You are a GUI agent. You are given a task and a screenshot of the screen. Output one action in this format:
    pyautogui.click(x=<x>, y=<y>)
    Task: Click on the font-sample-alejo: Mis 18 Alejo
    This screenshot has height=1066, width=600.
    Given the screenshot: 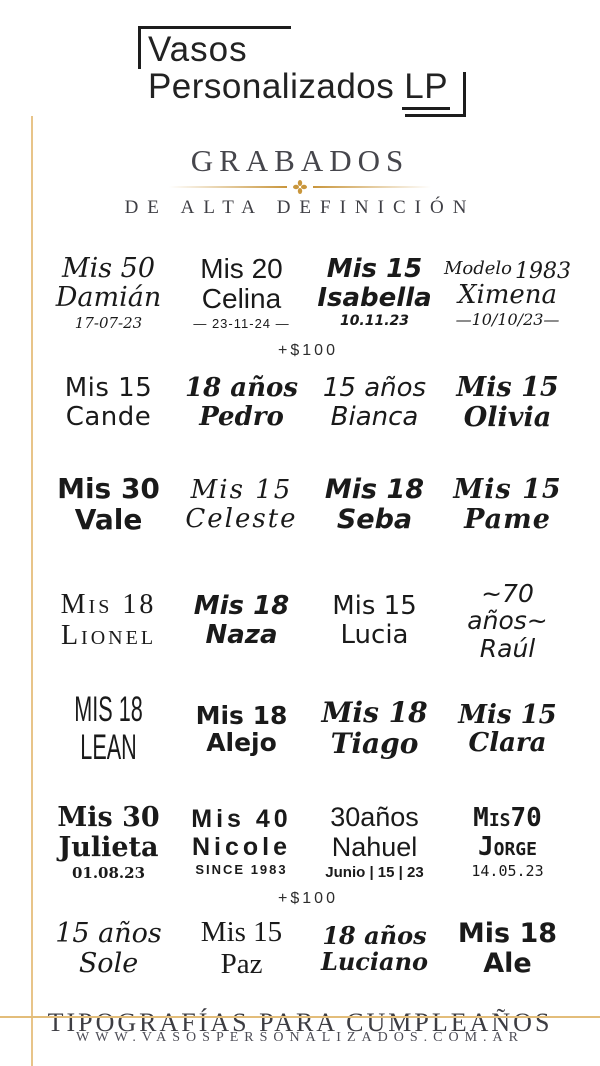 What is the action you would take?
    pyautogui.click(x=241, y=729)
    